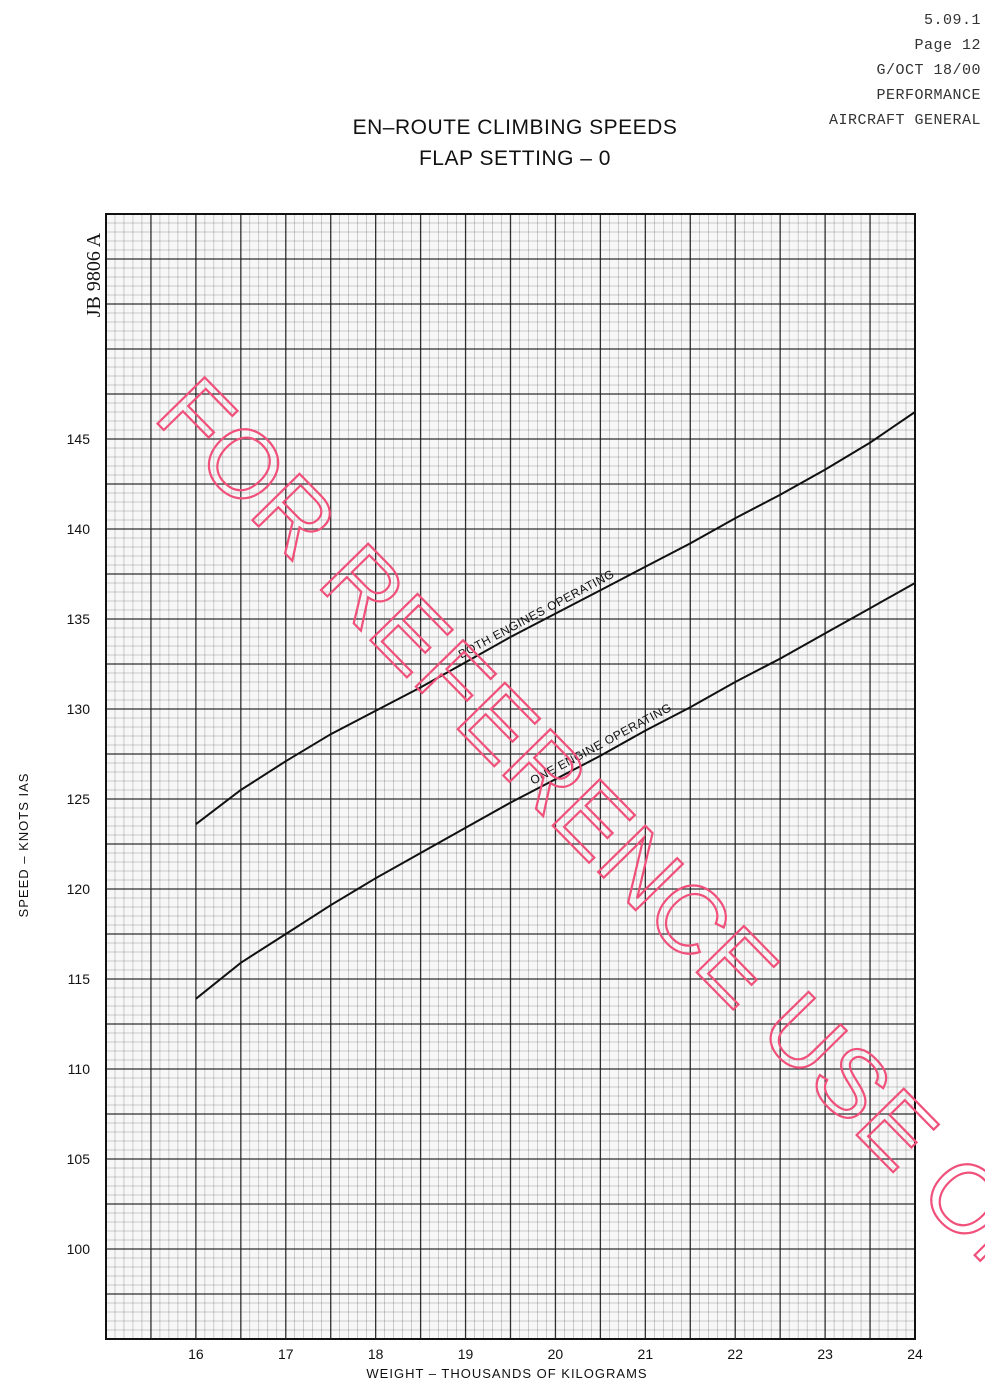 This screenshot has height=1383, width=985. Describe the element at coordinates (79, 979) in the screenshot. I see `y-tick-label: 115` at that location.